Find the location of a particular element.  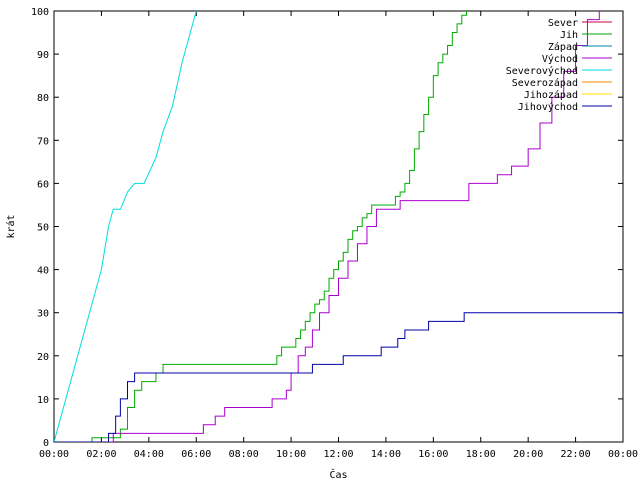

y-tick-label: 50 is located at coordinates (43, 228).